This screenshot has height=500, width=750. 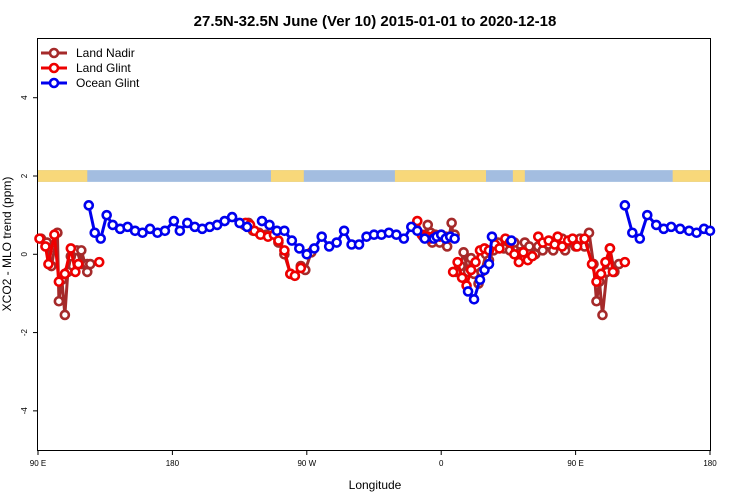 What do you see at coordinates (24, 332) in the screenshot?
I see `y-tick-label: -2` at bounding box center [24, 332].